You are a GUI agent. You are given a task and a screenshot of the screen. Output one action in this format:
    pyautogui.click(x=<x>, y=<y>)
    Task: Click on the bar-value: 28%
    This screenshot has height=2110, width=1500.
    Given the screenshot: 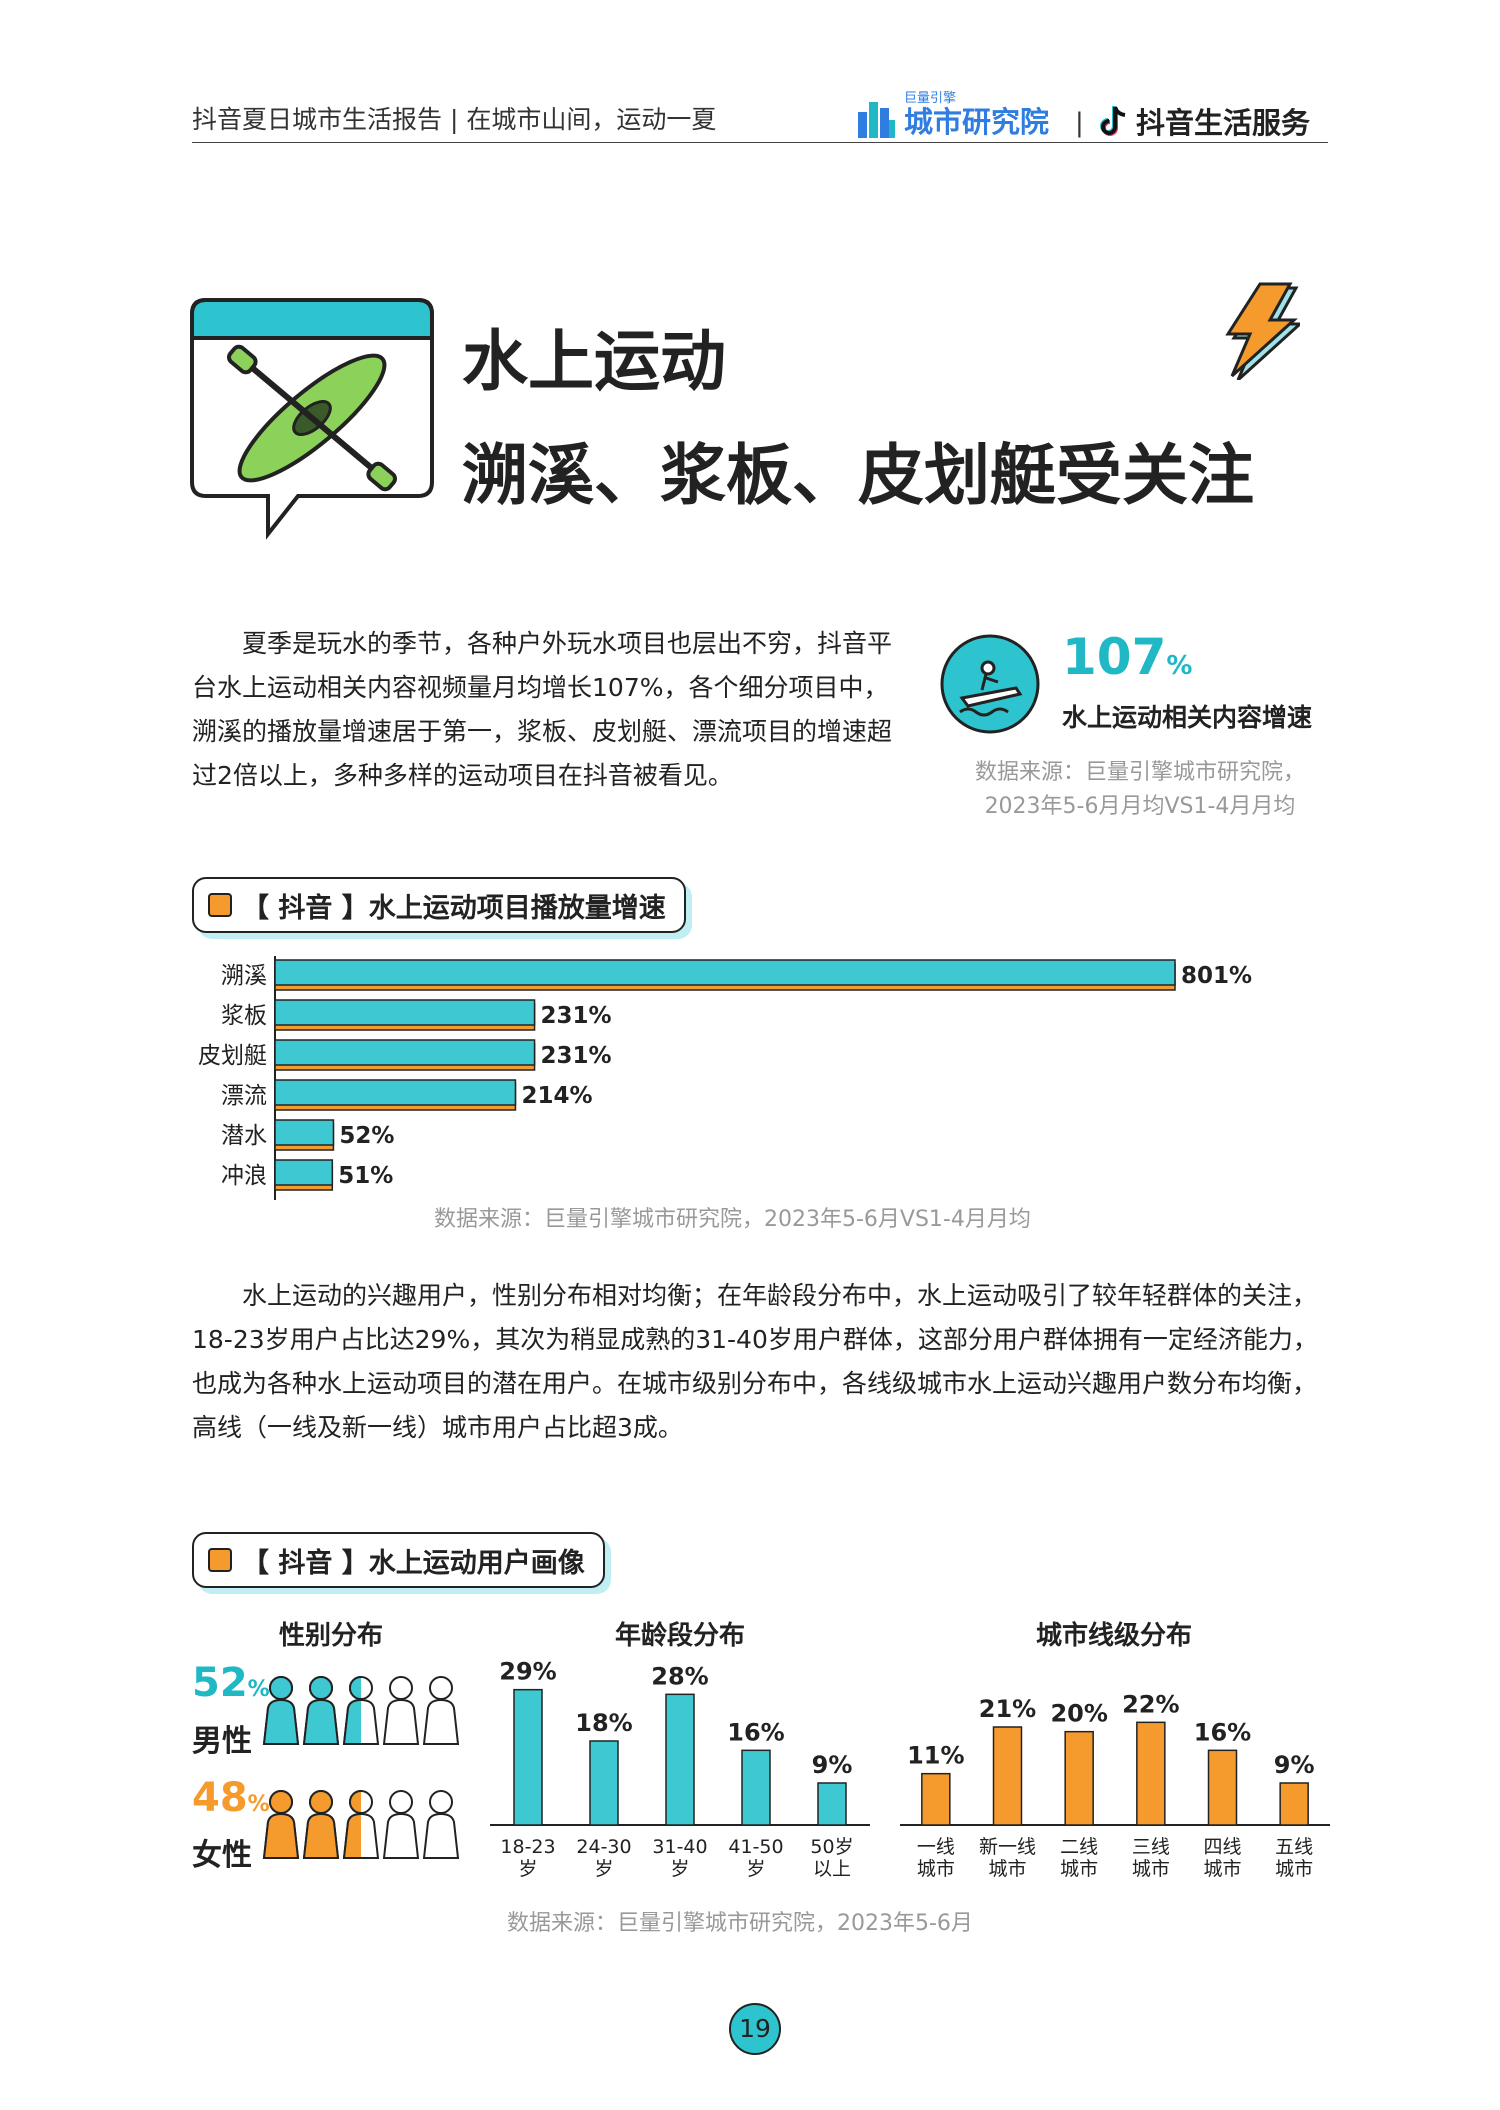 What is the action you would take?
    pyautogui.click(x=679, y=1676)
    